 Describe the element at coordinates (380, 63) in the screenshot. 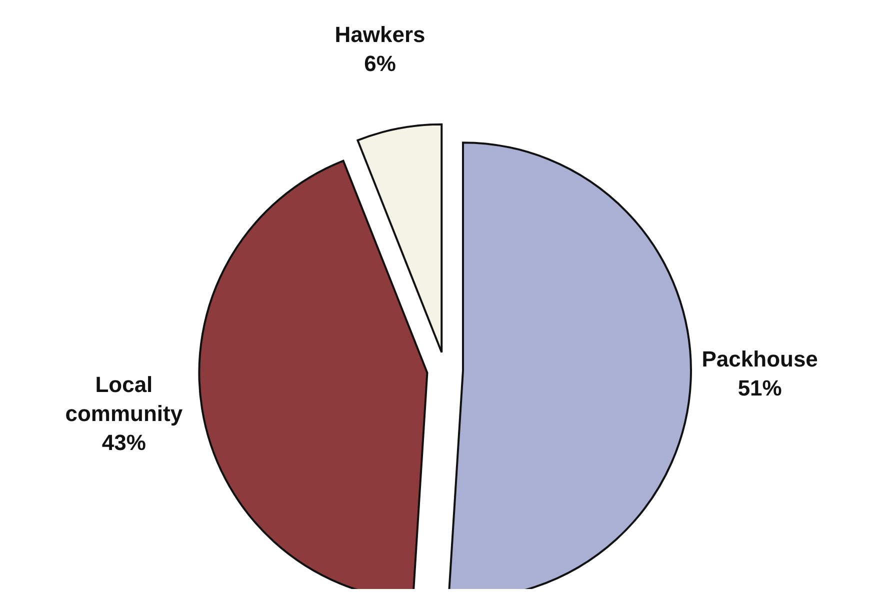

I see `data-label: 6%` at that location.